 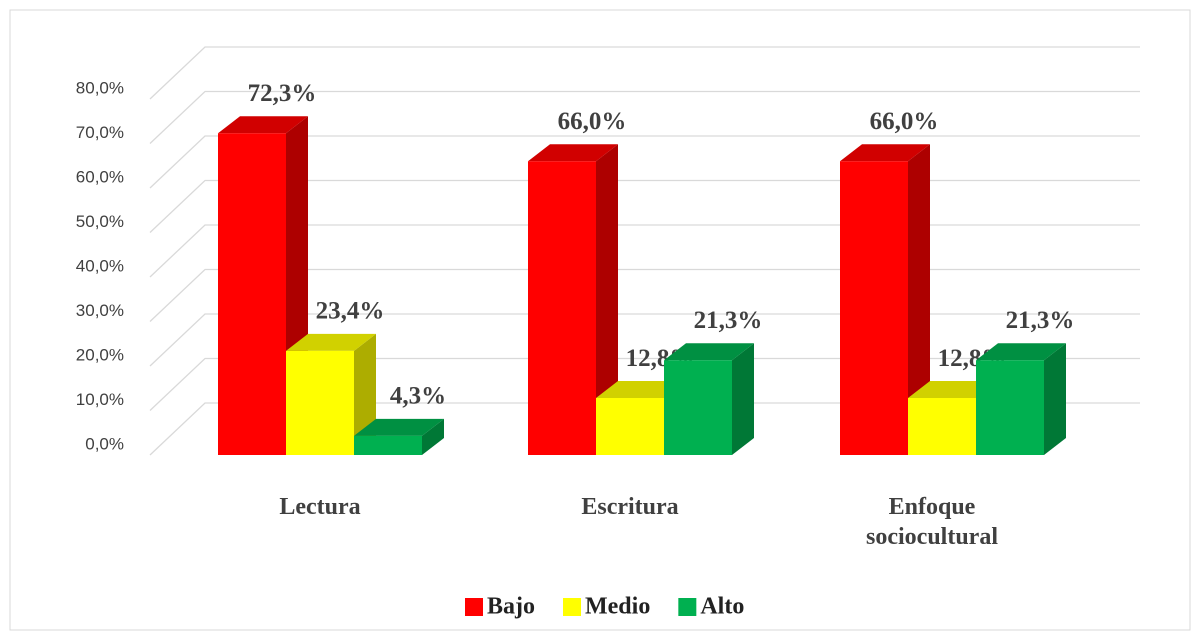 I want to click on y-tick-label: 10,0%, so click(x=100, y=399).